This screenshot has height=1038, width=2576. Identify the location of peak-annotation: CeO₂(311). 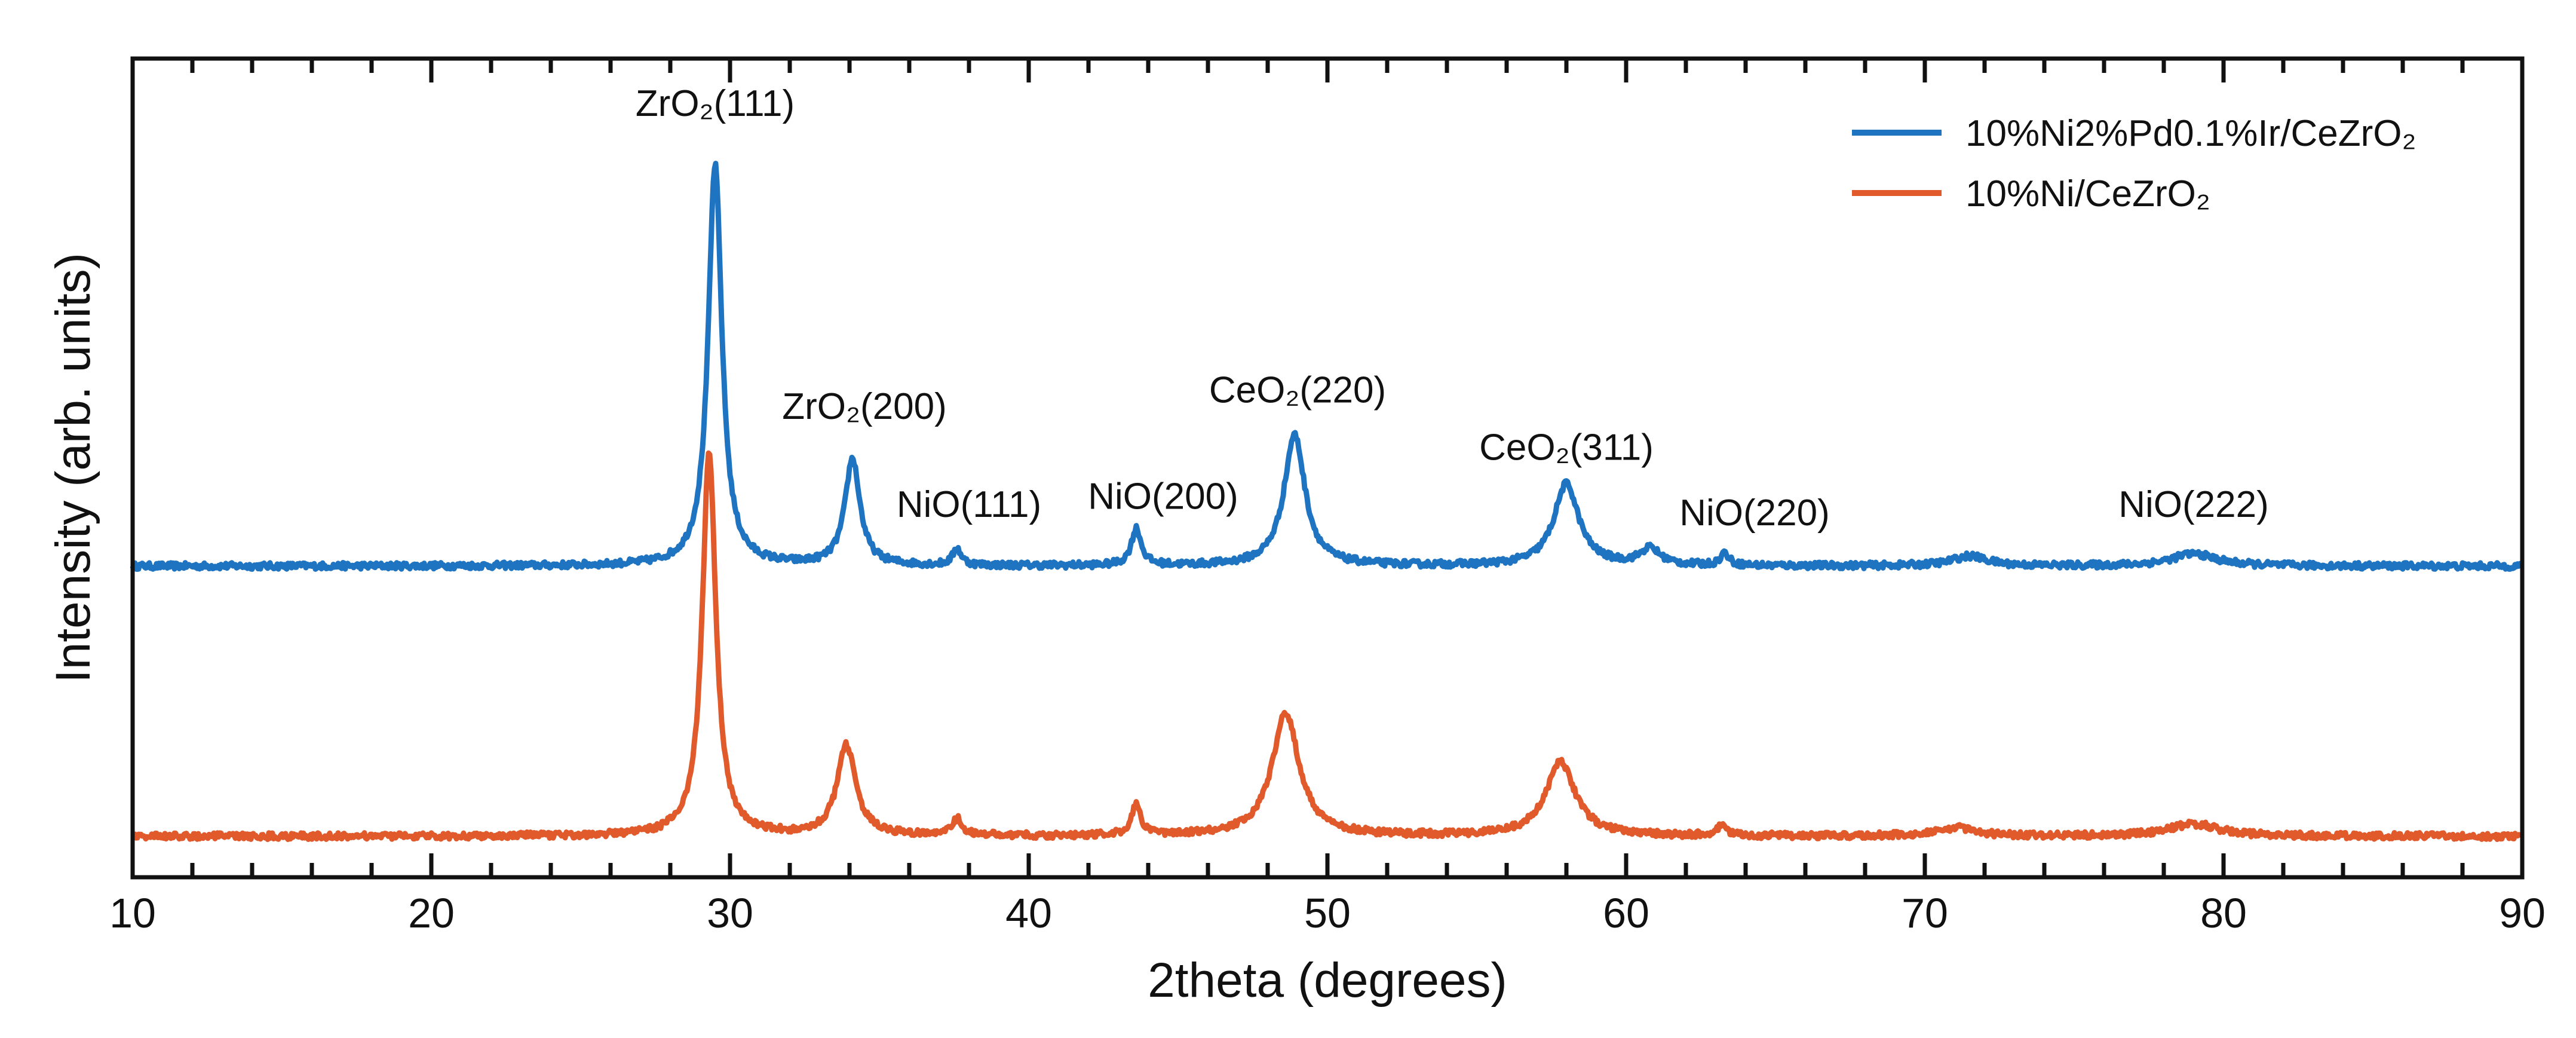
(1567, 447).